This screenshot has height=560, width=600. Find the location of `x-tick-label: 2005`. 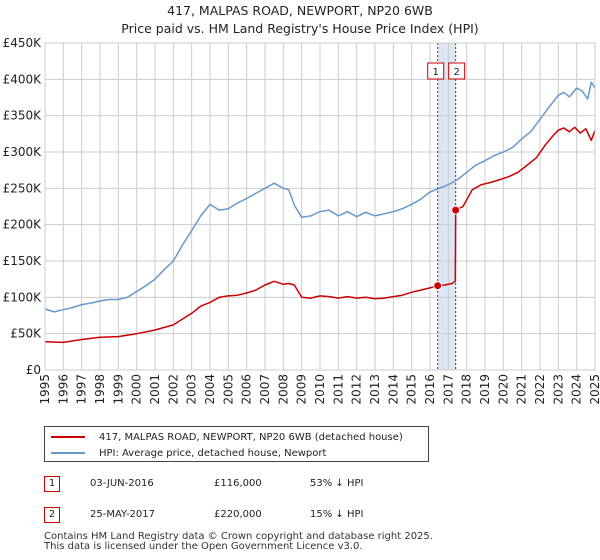

x-tick-label: 2005 is located at coordinates (228, 389).